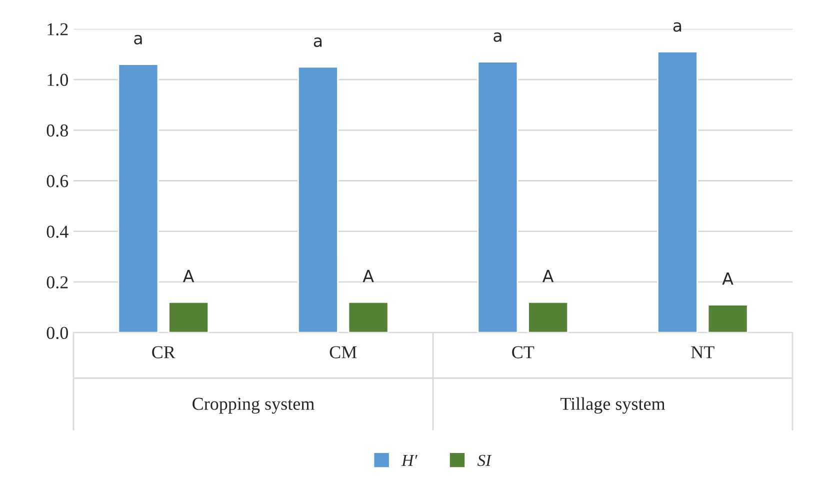  What do you see at coordinates (57, 181) in the screenshot?
I see `y-tick-label: 0.6` at bounding box center [57, 181].